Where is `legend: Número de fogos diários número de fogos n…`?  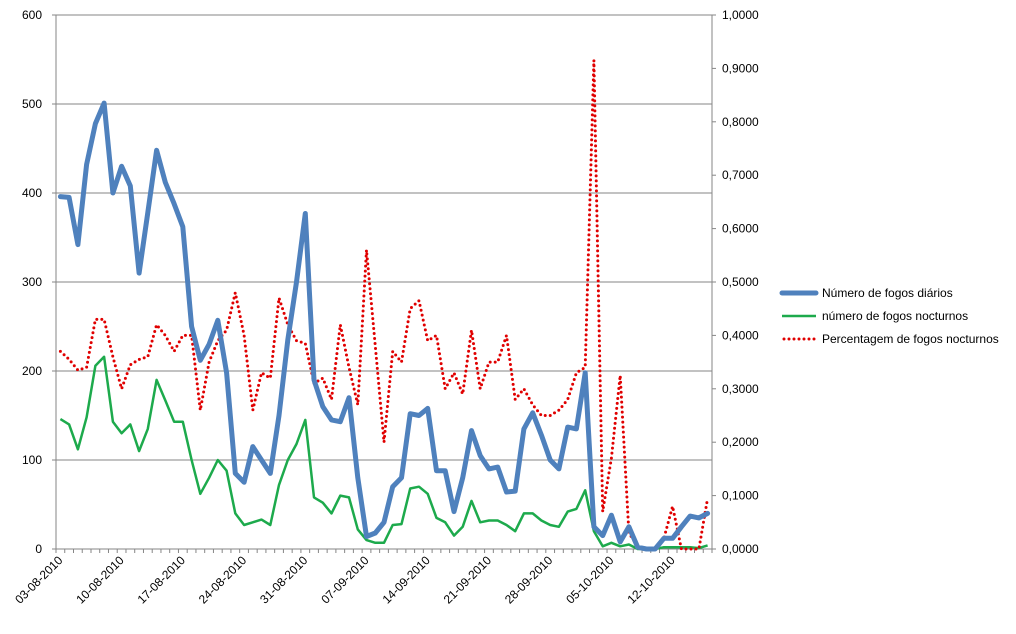
legend: Número de fogos diários número de fogos n… is located at coordinates (889, 316).